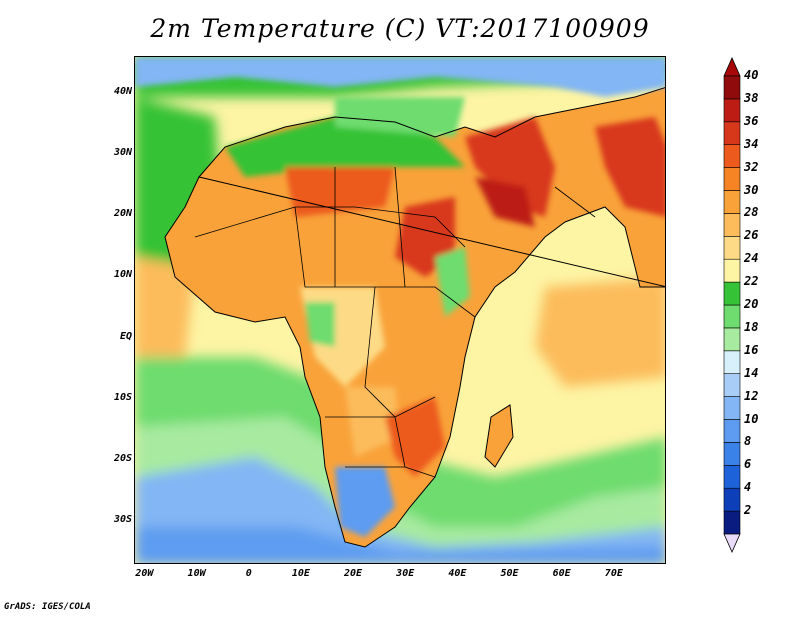  Describe the element at coordinates (509, 573) in the screenshot. I see `lon-tick-label: 50E` at that location.